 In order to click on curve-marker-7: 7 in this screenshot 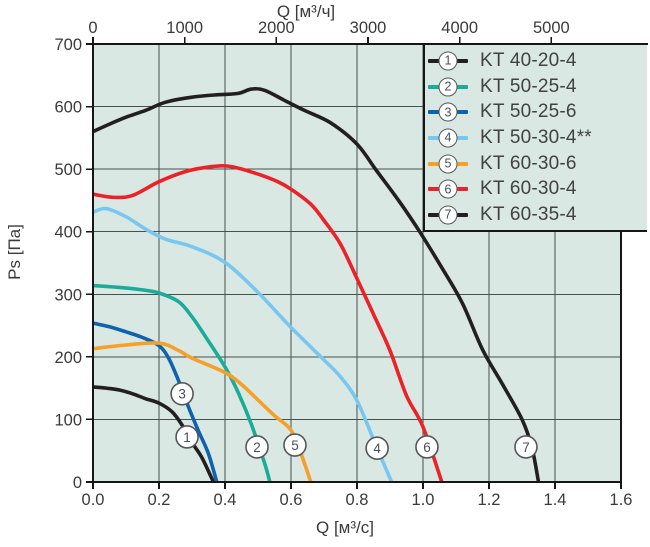, I will do `click(526, 447)`.